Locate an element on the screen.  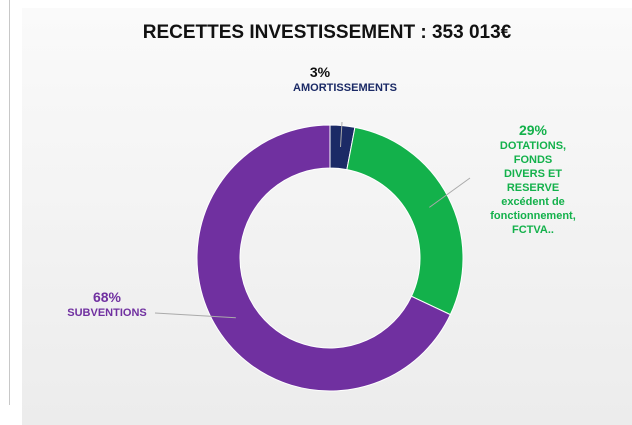
slice-label: 68% SUBVENTIONS is located at coordinates (106, 305).